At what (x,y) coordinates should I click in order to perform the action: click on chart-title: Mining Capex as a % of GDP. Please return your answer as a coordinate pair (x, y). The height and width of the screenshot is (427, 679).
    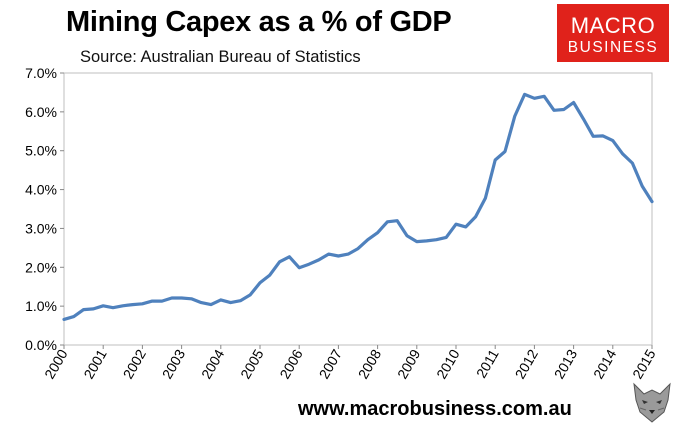
    Looking at the image, I should click on (259, 22).